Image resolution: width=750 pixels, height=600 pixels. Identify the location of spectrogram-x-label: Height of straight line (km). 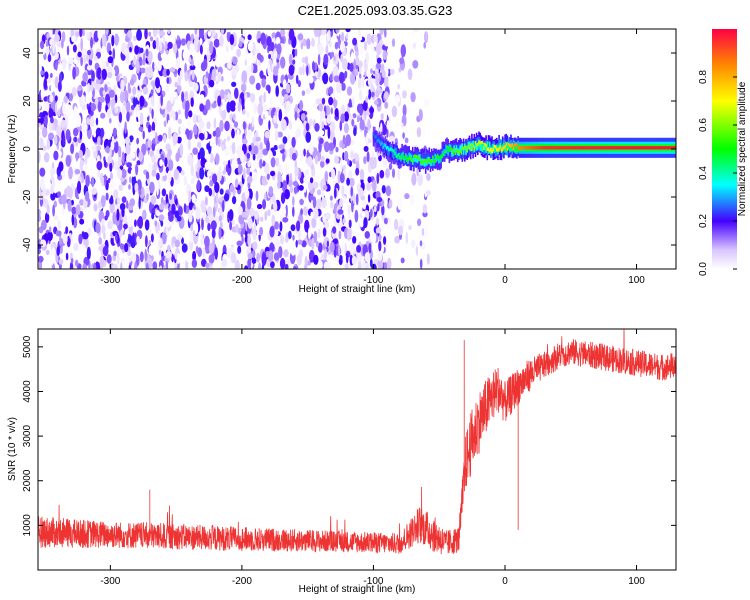
(357, 289).